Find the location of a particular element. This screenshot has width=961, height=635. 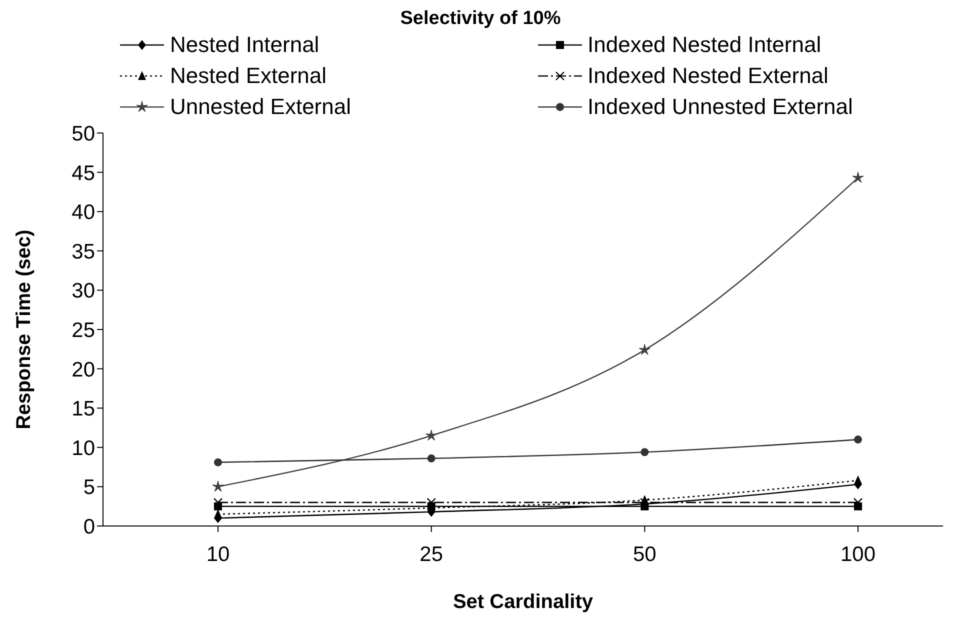

y-tick-label: 45 is located at coordinates (83, 173).